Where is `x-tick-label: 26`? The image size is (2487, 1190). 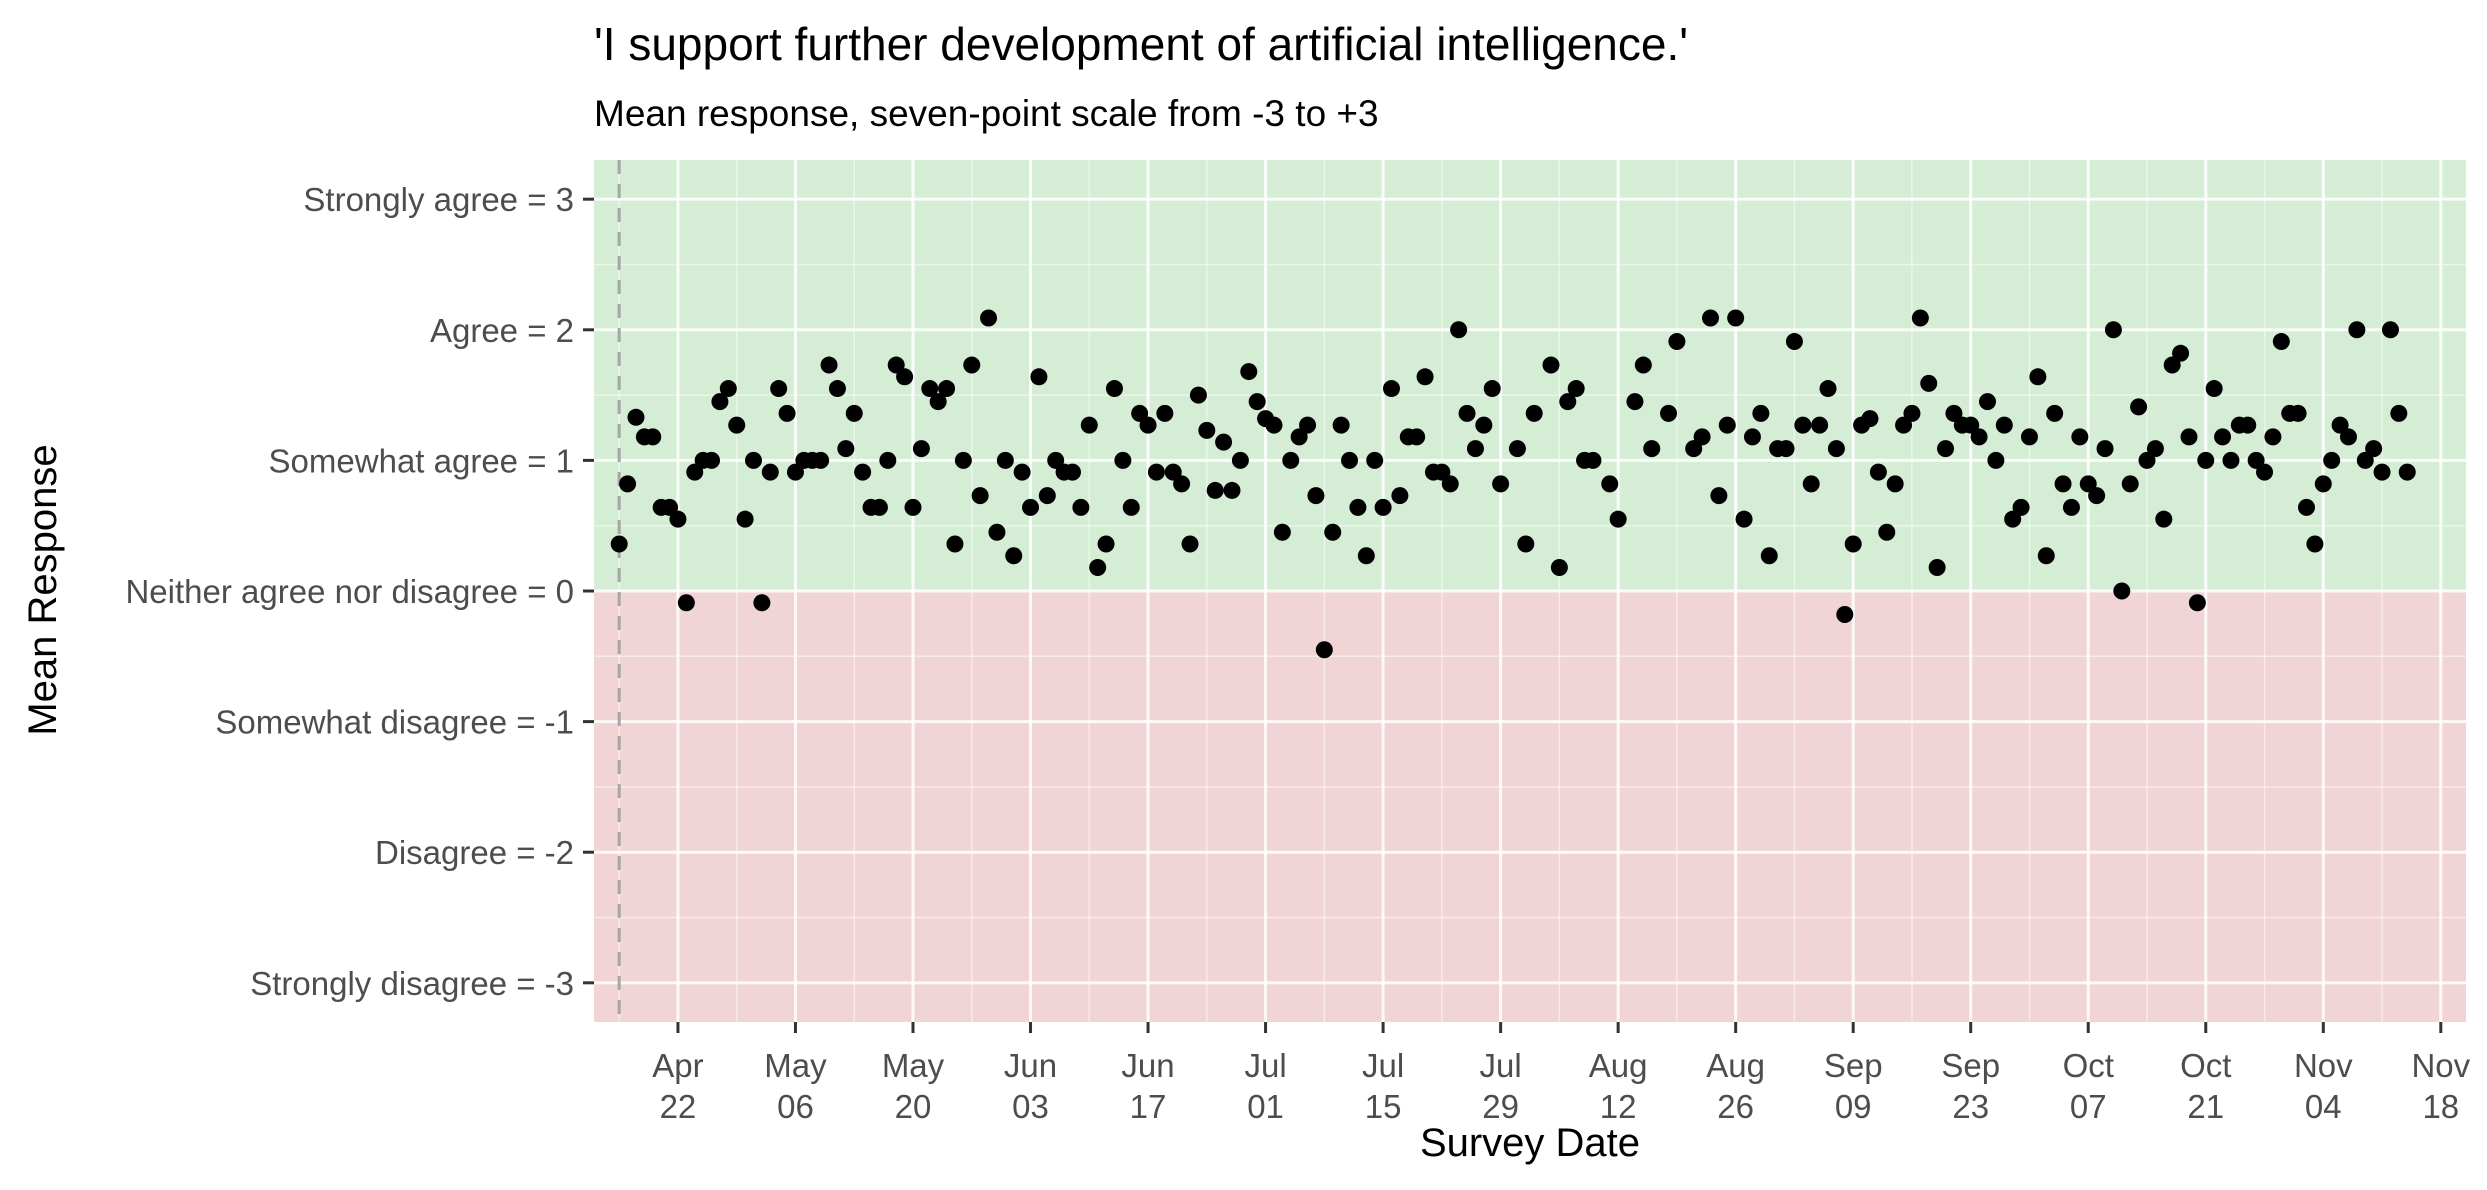
x-tick-label: 26 is located at coordinates (1735, 1106).